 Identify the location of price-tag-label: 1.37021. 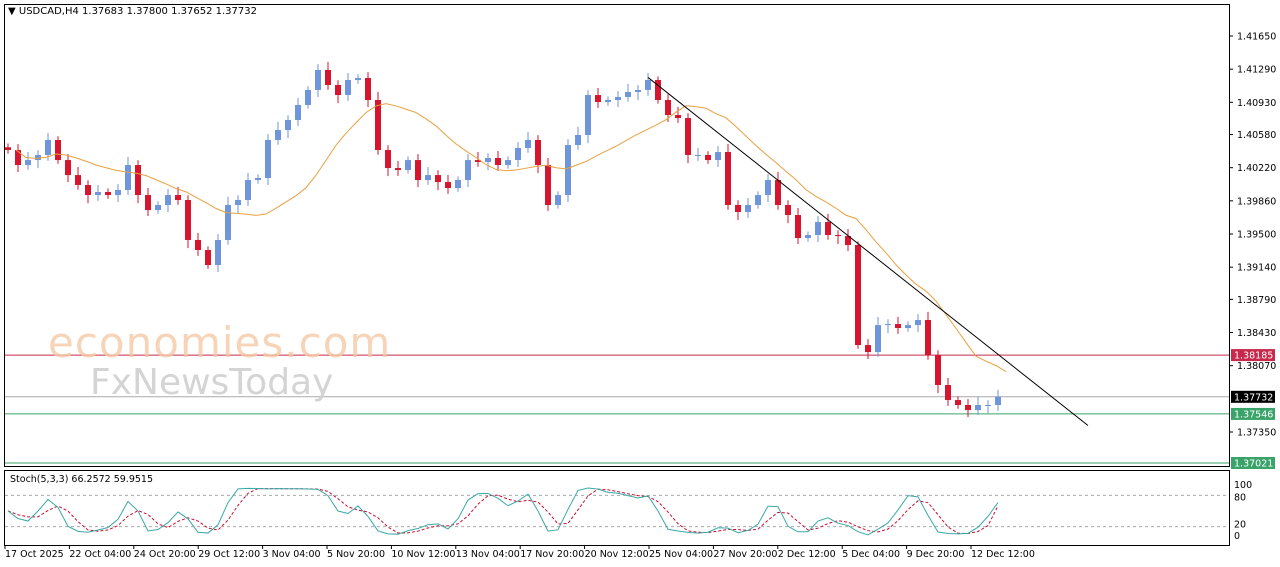
(1253, 464).